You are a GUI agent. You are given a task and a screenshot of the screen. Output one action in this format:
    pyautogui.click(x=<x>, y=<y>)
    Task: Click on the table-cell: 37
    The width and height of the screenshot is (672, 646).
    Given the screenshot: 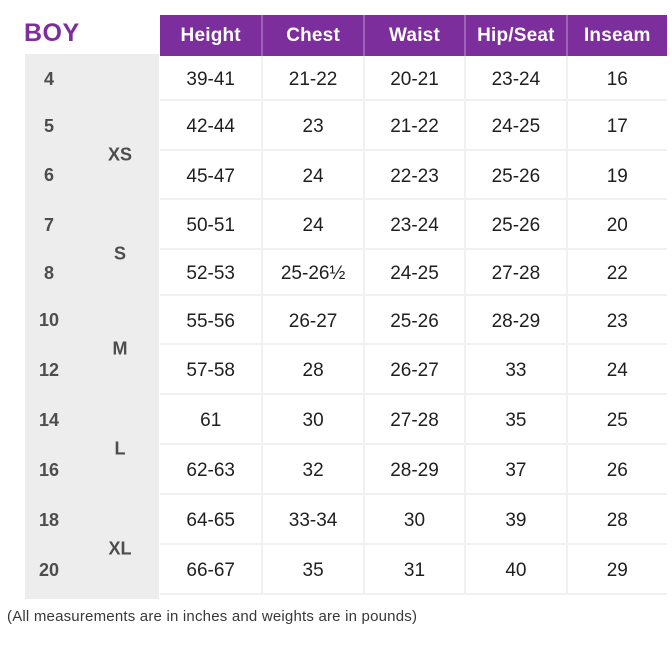 What is the action you would take?
    pyautogui.click(x=515, y=468)
    